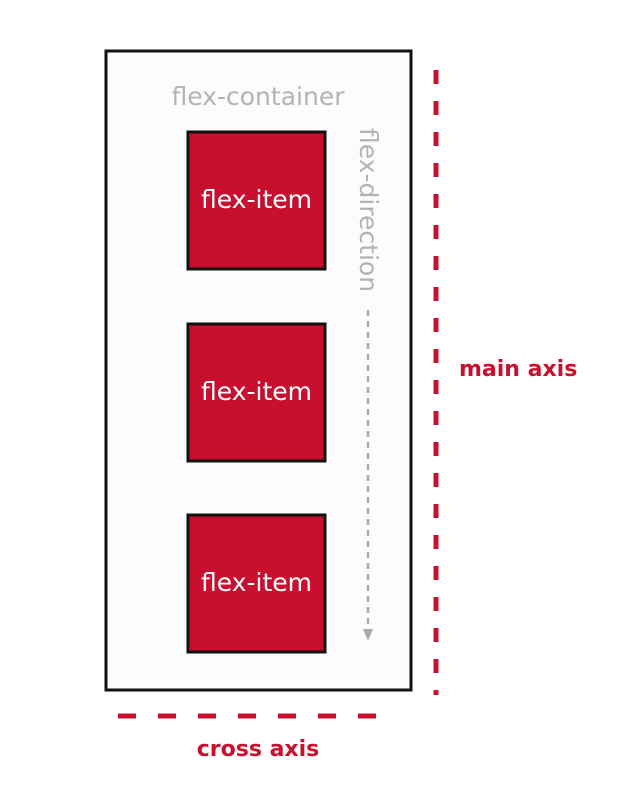  What do you see at coordinates (259, 96) in the screenshot?
I see `flex-container-label: flex-container` at bounding box center [259, 96].